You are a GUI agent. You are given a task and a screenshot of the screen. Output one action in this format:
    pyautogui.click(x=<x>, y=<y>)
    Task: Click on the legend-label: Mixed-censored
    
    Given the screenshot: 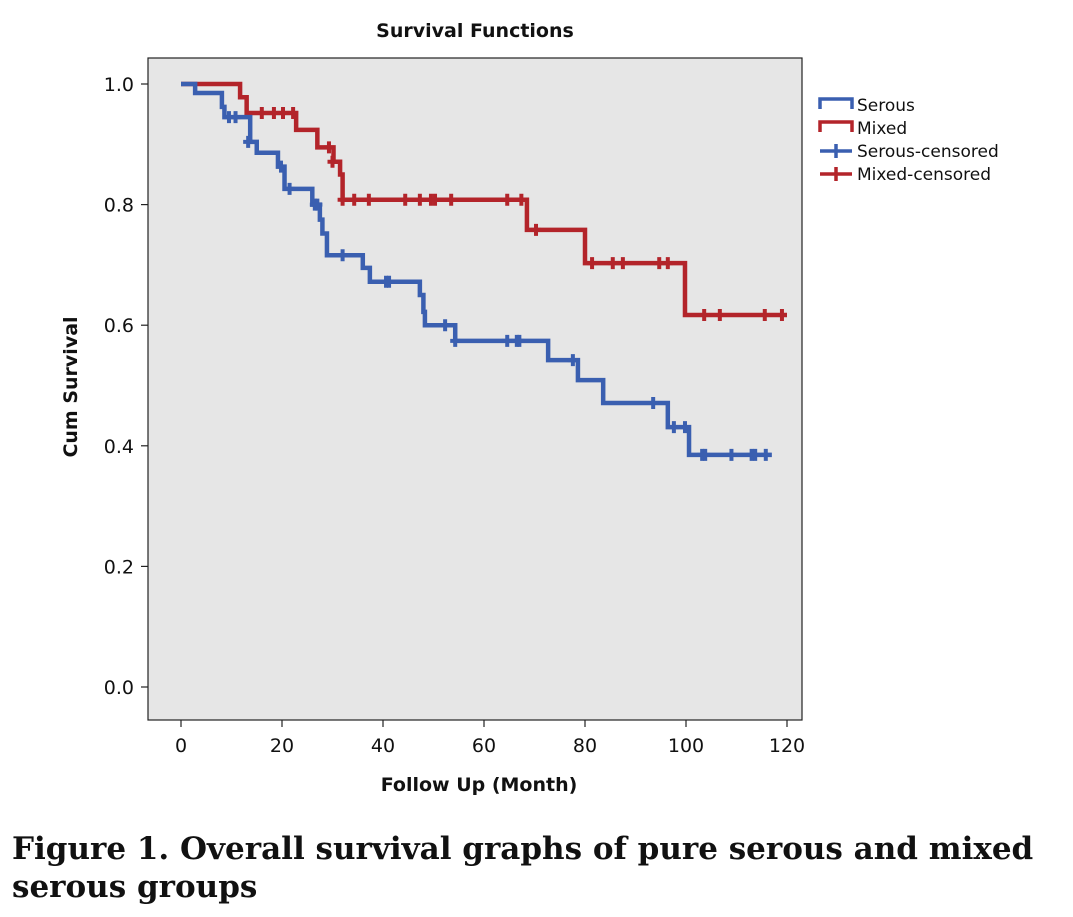 What is the action you would take?
    pyautogui.click(x=924, y=175)
    